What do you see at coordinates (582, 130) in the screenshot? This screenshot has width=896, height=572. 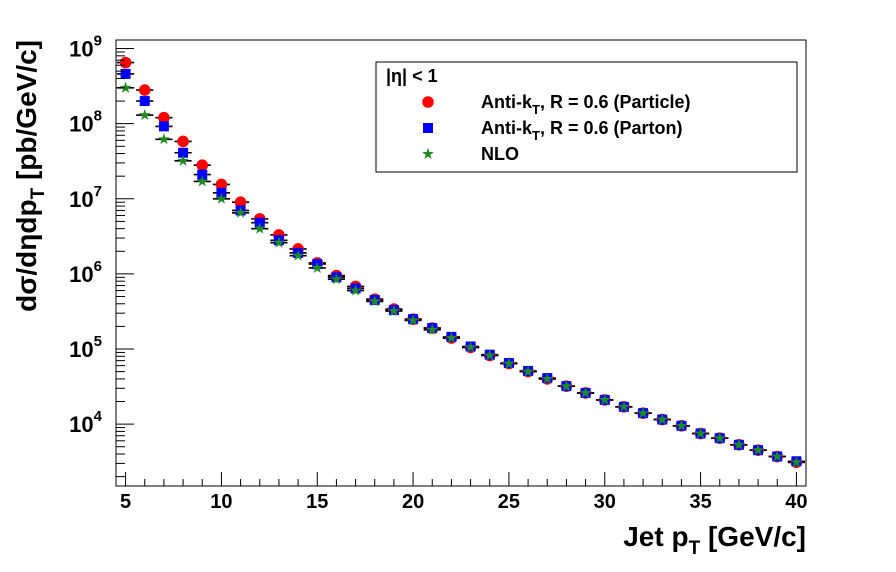 I see `legend-label-parton: Anti-kT, R = 0.6 (Parton)` at bounding box center [582, 130].